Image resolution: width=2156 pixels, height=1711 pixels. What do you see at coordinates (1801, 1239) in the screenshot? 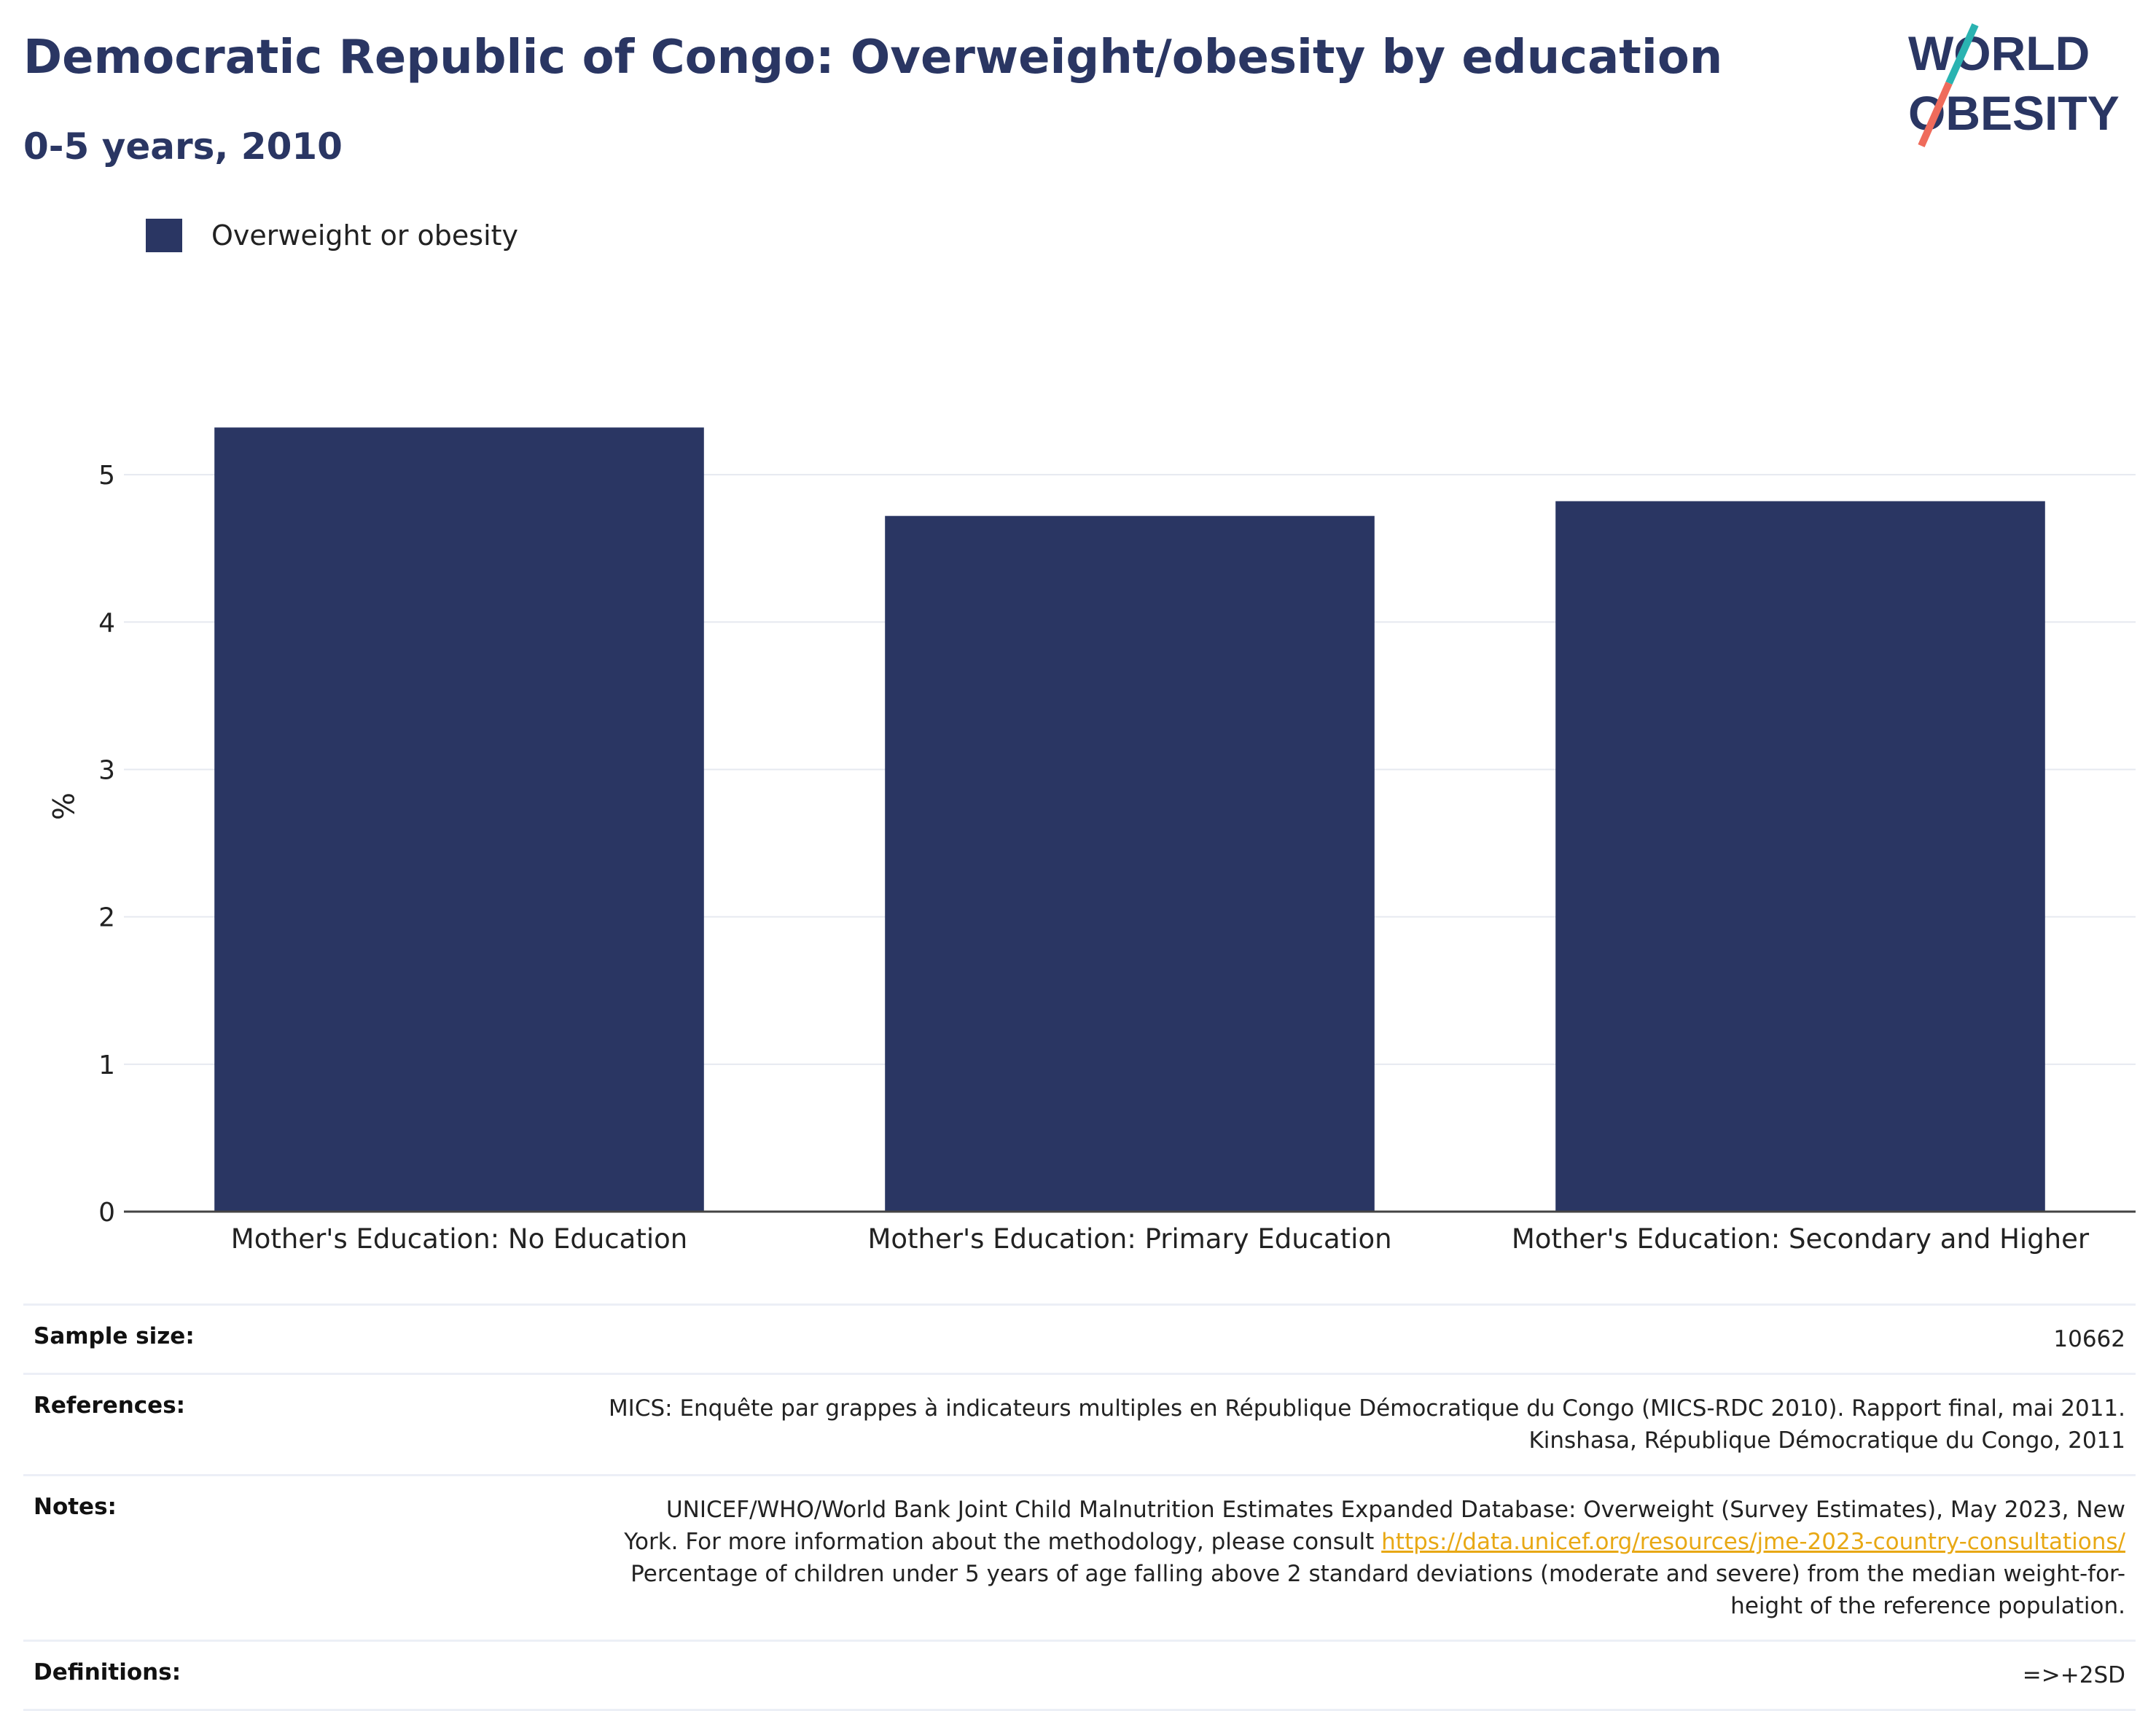
I see `x-tick-label: Mother's Education: Secondary and Higher` at bounding box center [1801, 1239].